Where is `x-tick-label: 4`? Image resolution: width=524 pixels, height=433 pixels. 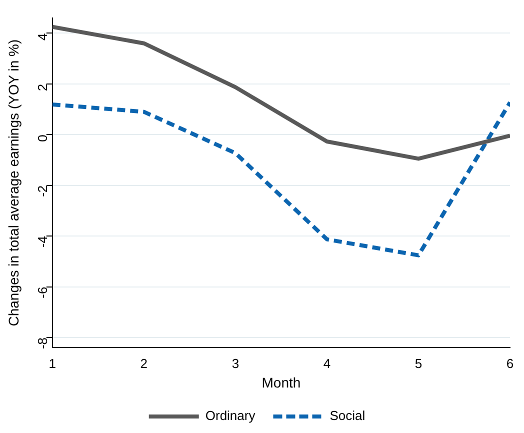
x-tick-label: 4 is located at coordinates (327, 363).